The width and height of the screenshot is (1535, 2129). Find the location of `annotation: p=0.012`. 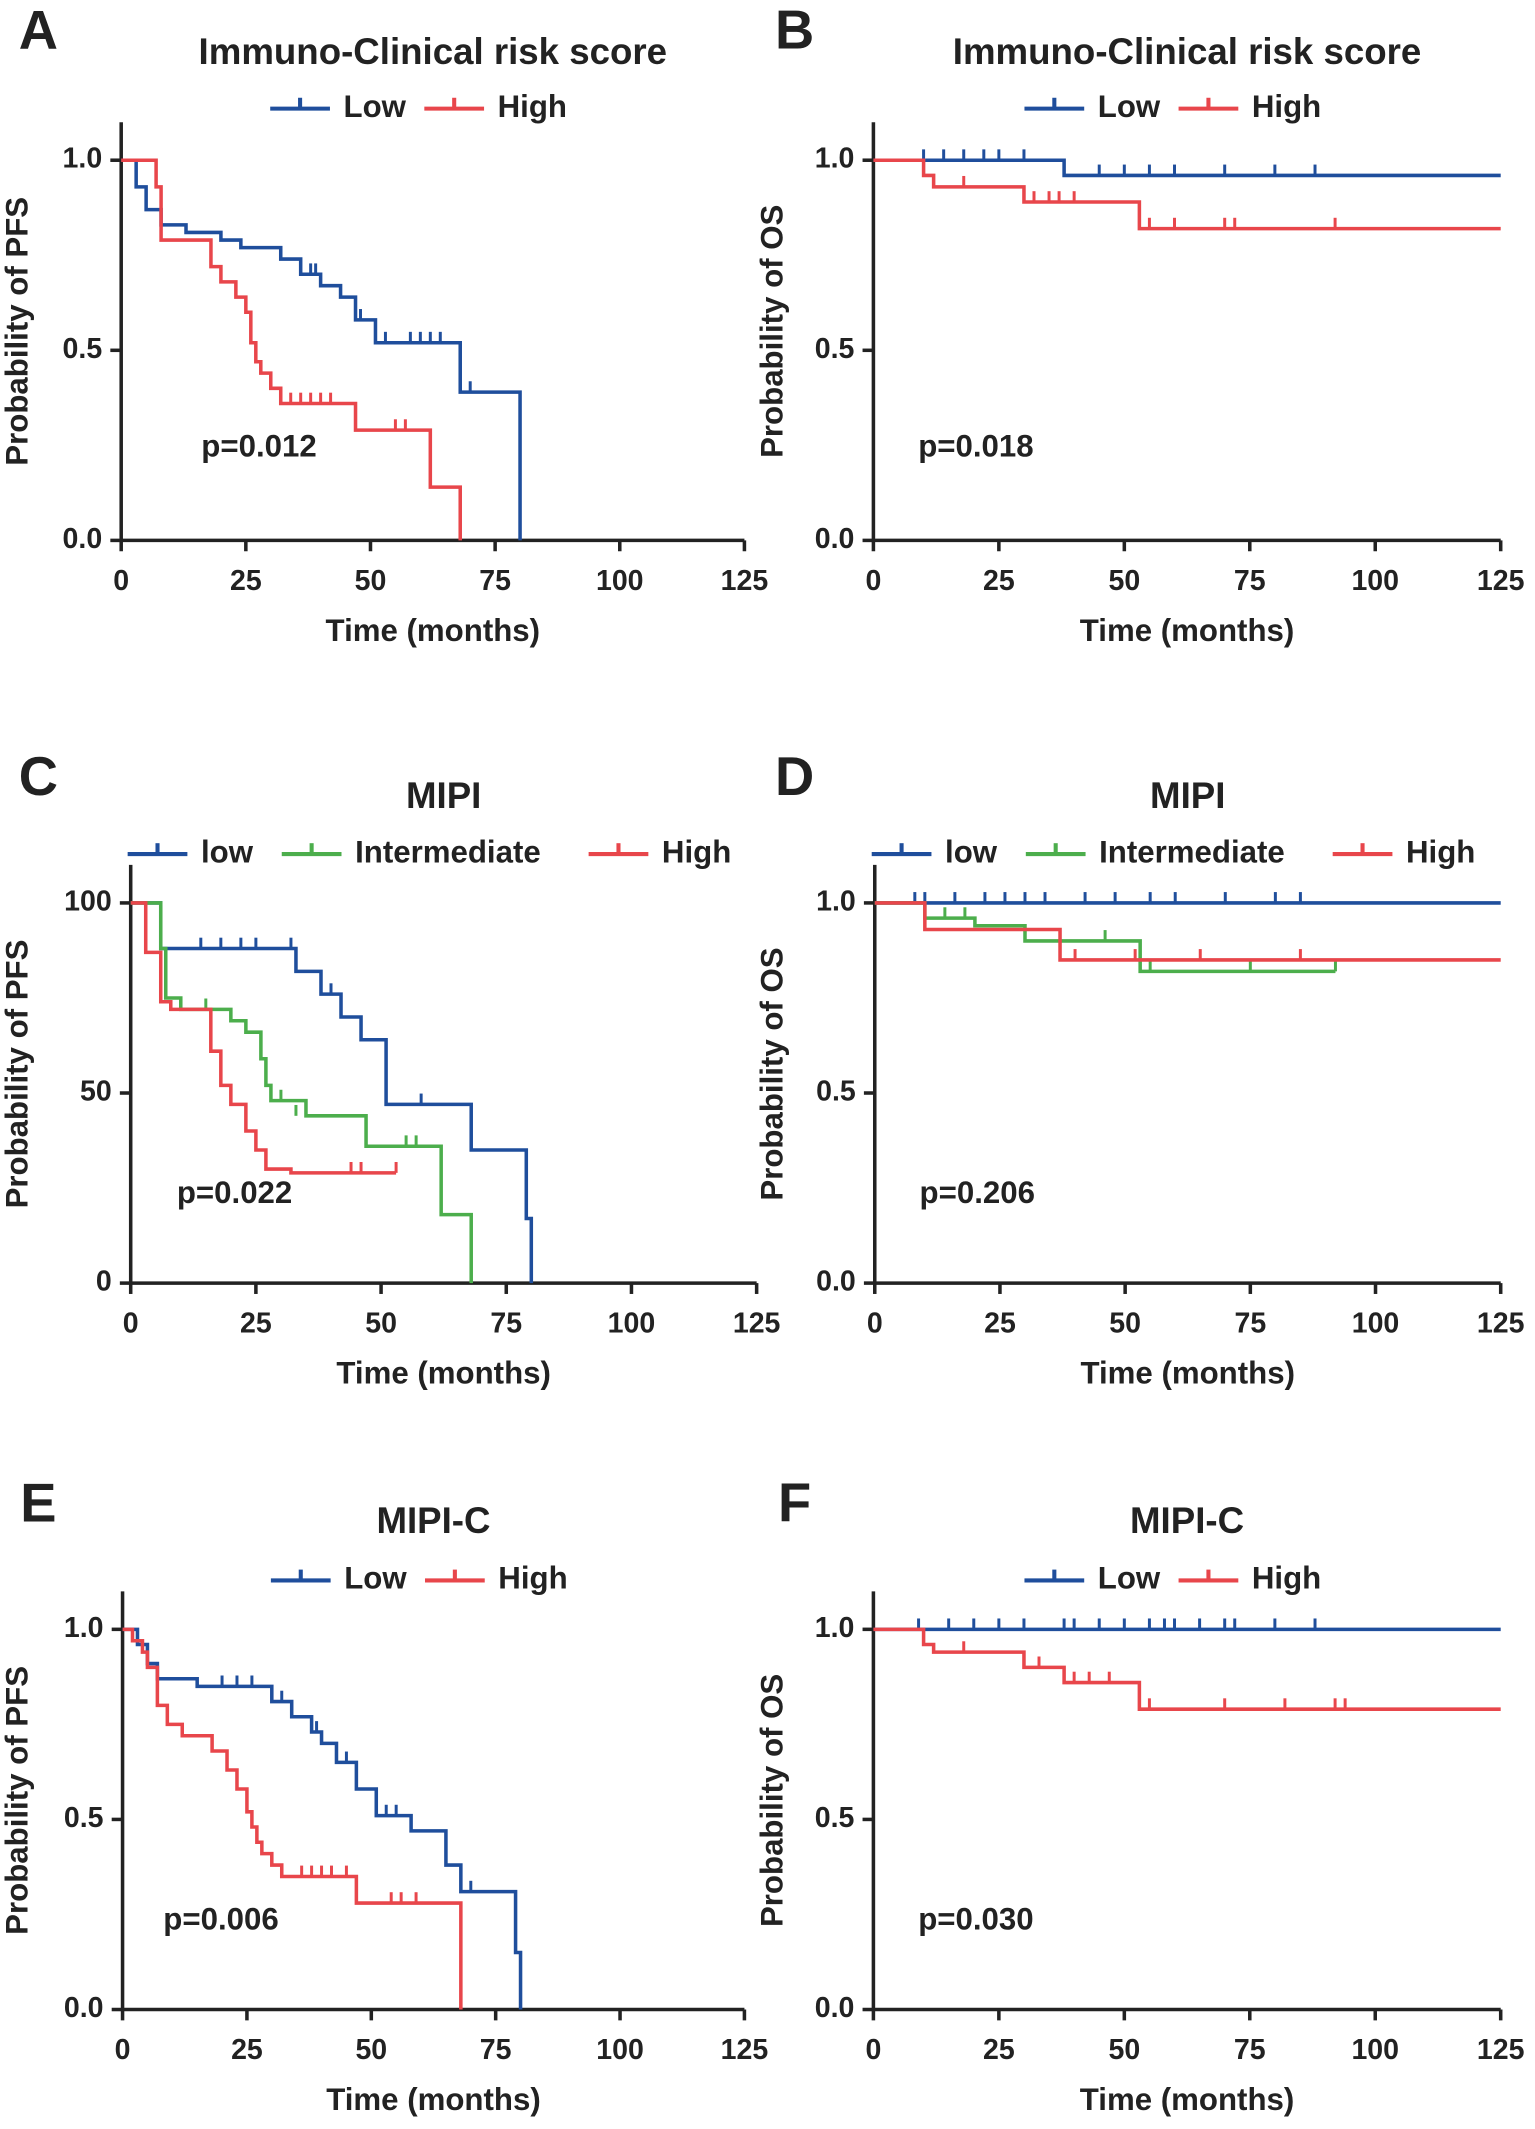

annotation: p=0.012 is located at coordinates (258, 445).